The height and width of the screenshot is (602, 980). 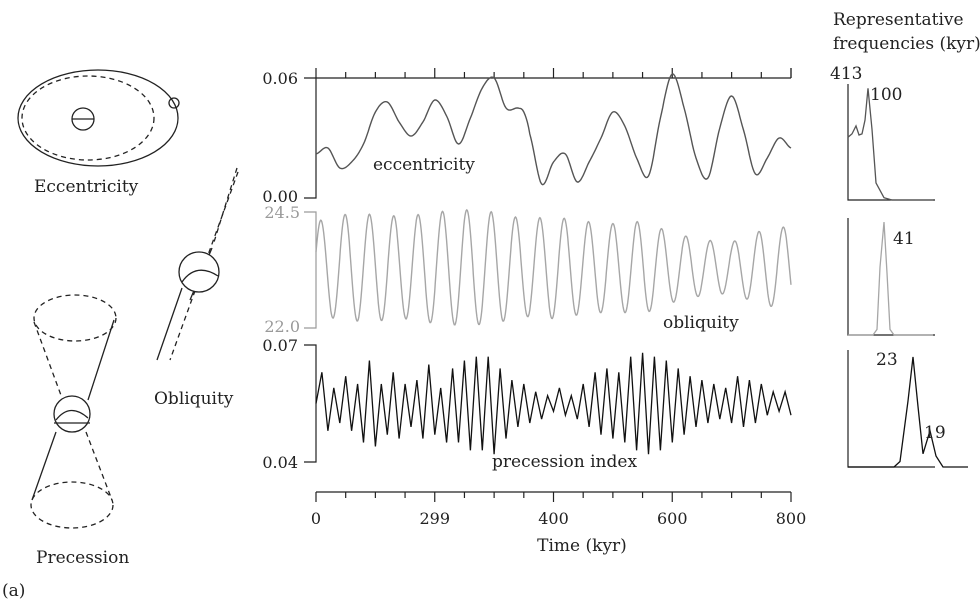 What do you see at coordinates (434, 518) in the screenshot?
I see `time-tick-label-1: 299` at bounding box center [434, 518].